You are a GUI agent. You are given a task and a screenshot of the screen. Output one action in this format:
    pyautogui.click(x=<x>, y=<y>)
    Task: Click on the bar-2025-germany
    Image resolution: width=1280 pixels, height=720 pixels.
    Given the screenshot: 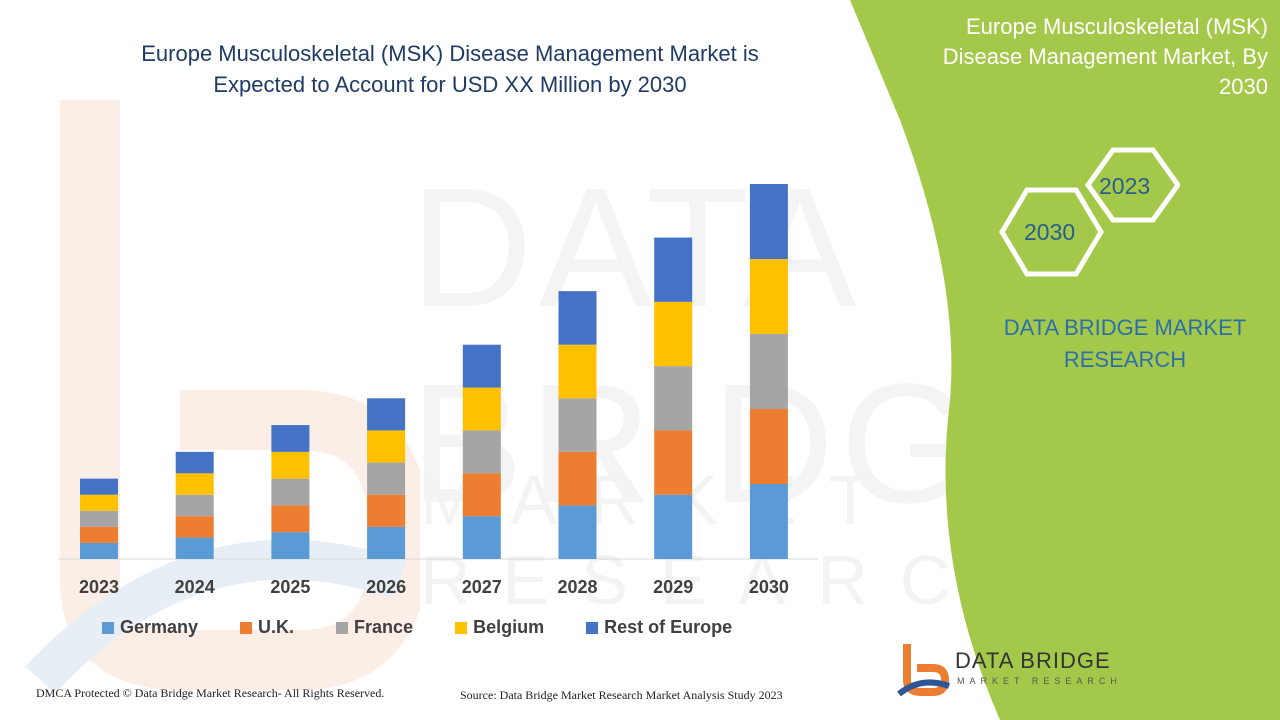 What is the action you would take?
    pyautogui.click(x=290, y=545)
    